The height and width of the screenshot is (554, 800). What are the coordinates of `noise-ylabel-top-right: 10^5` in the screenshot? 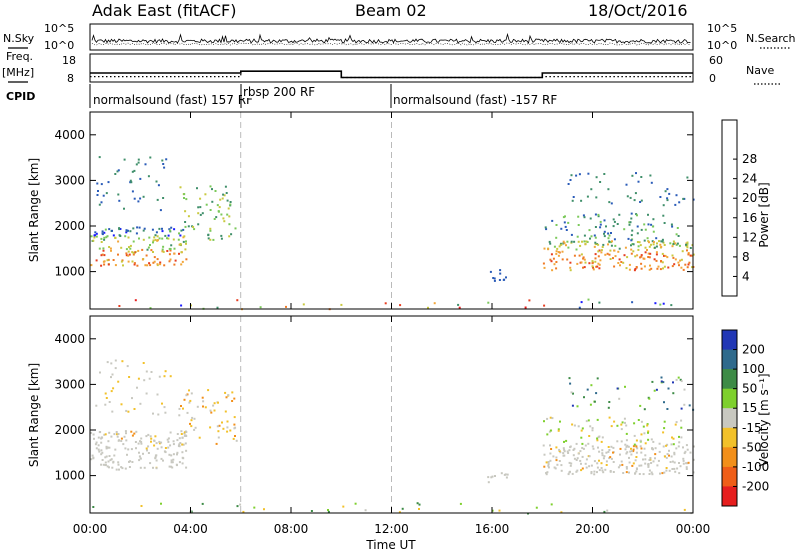 It's located at (722, 28).